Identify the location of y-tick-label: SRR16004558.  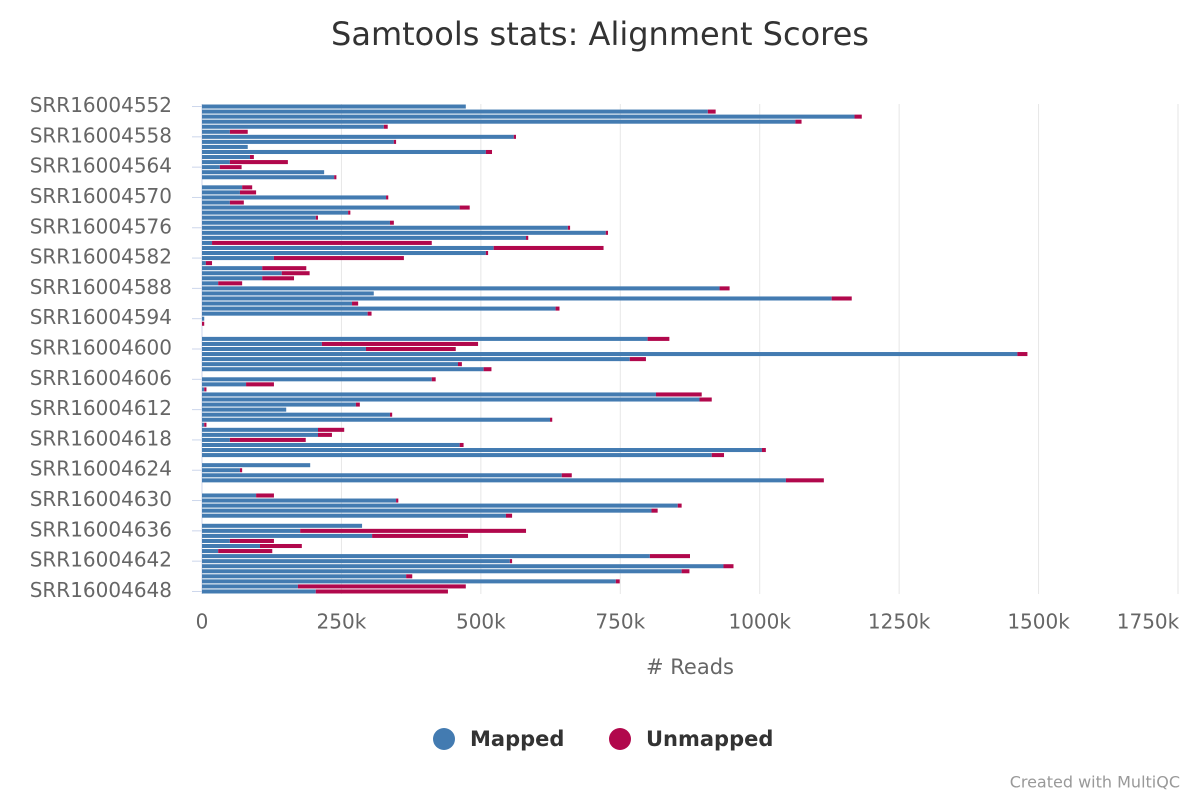
(101, 135).